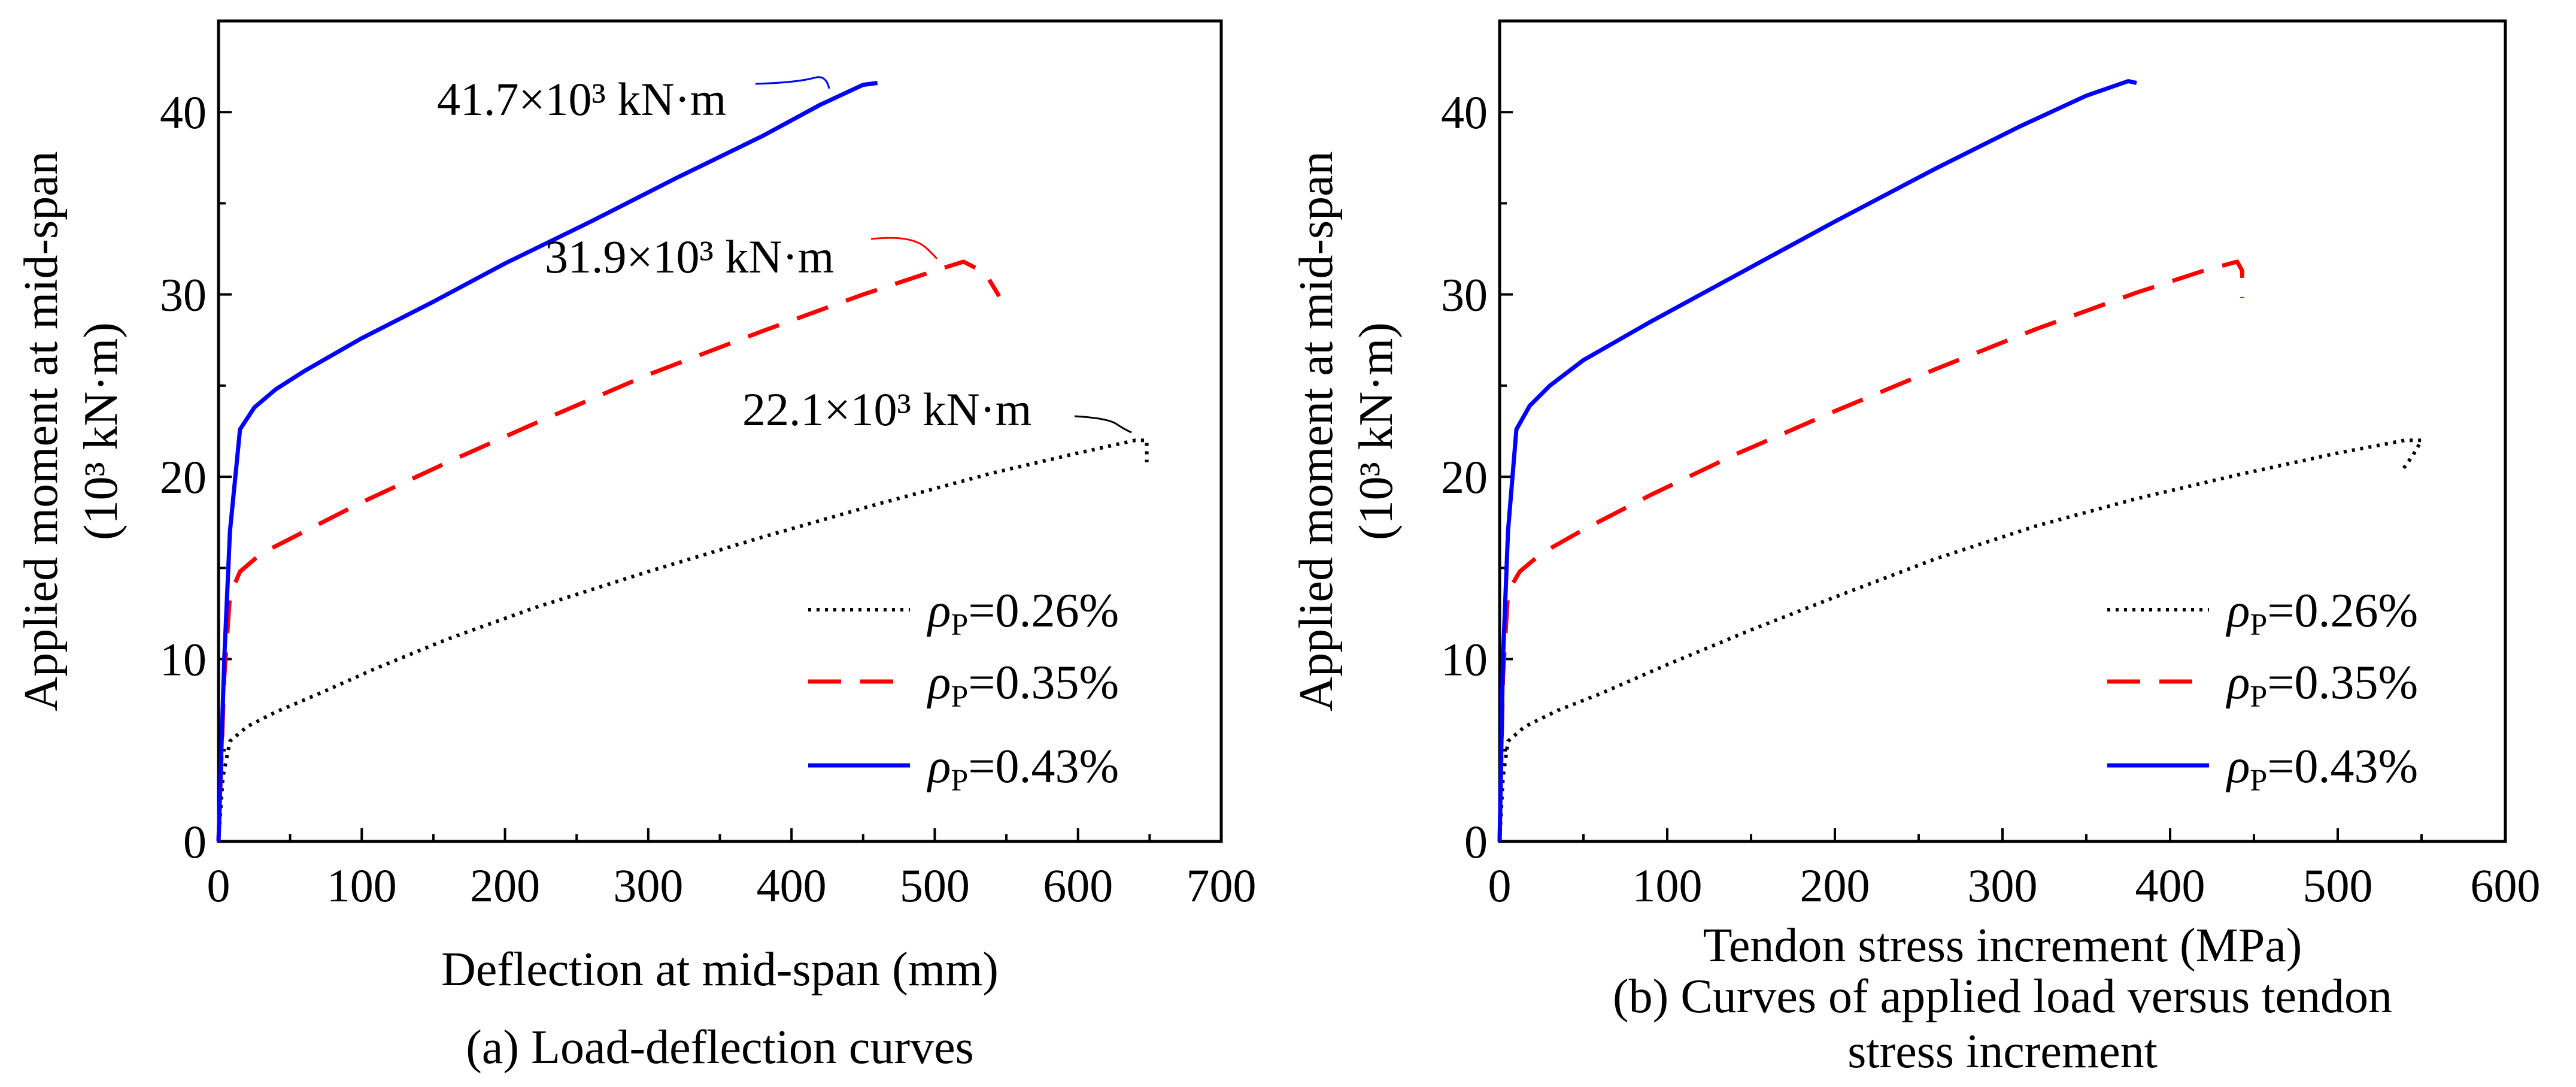  What do you see at coordinates (2002, 1051) in the screenshot?
I see `chart-caption: stress increment` at bounding box center [2002, 1051].